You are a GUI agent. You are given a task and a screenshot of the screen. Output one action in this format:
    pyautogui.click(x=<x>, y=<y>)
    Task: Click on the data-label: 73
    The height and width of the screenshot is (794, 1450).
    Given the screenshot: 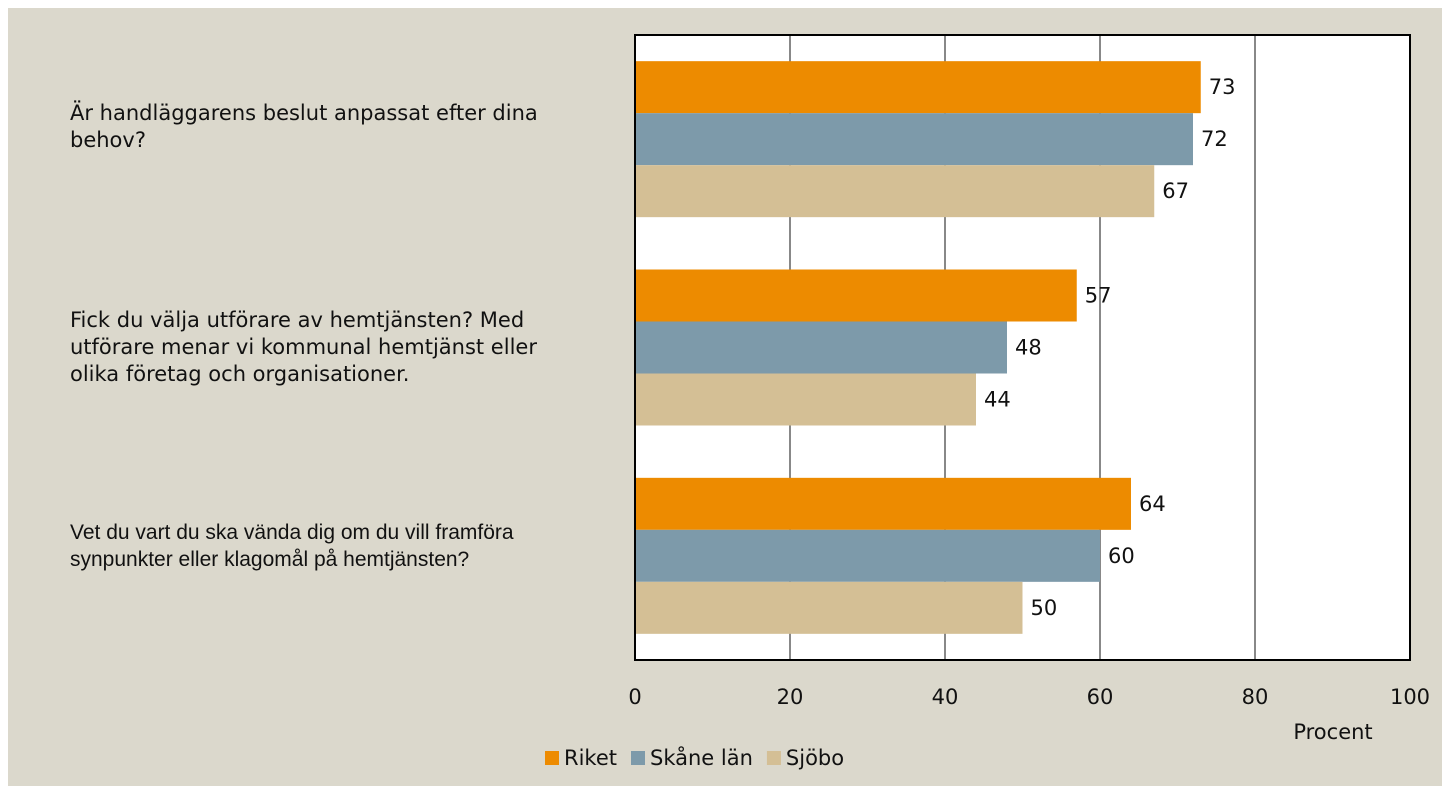 What is the action you would take?
    pyautogui.click(x=1222, y=87)
    